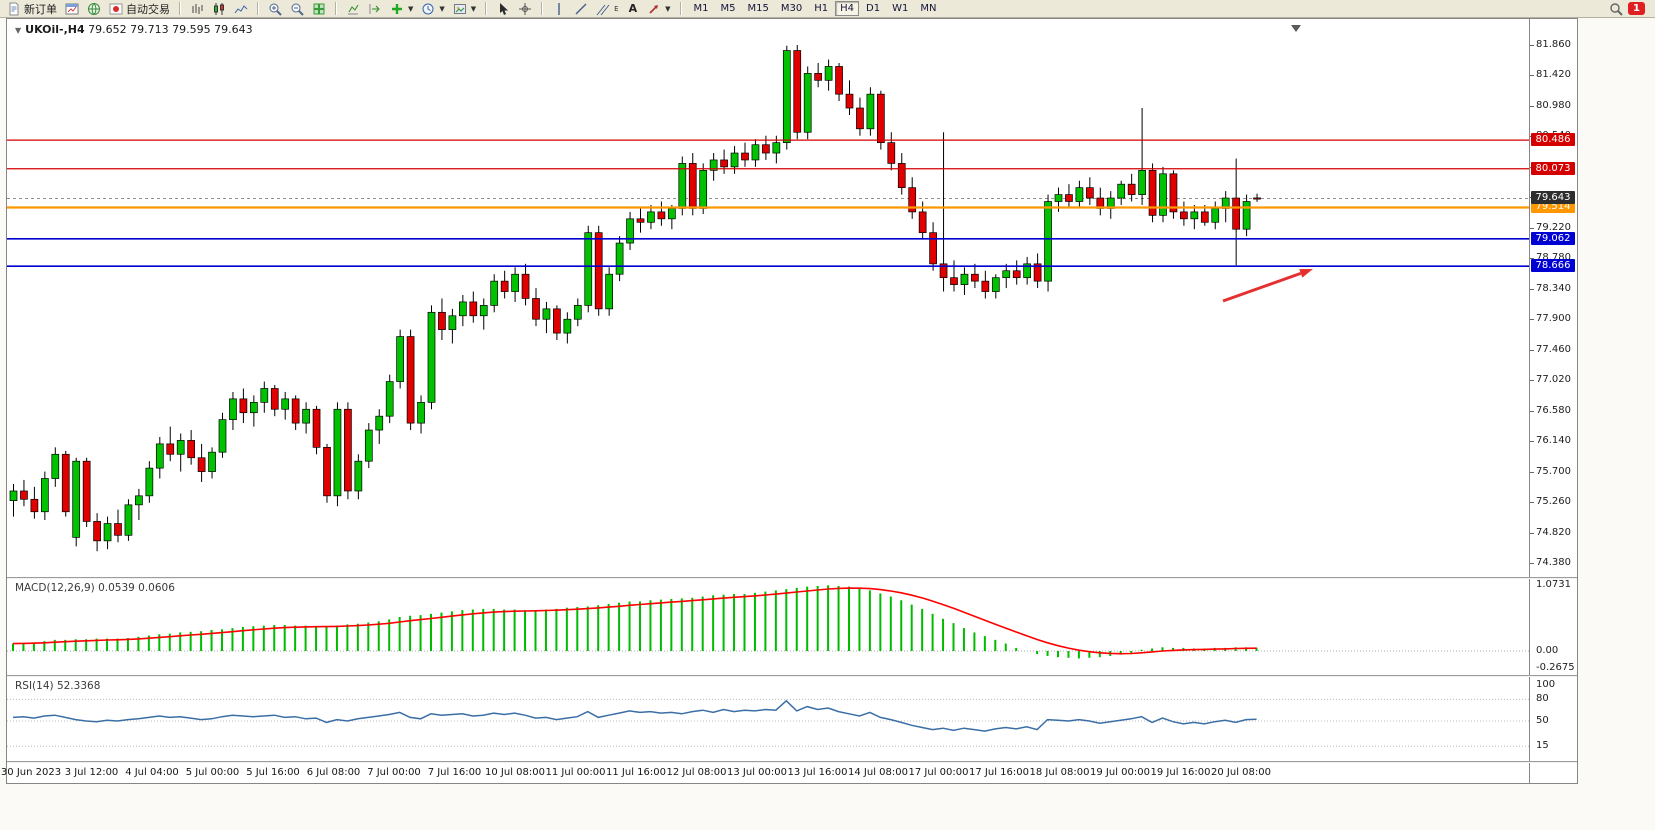 Image resolution: width=1655 pixels, height=830 pixels. I want to click on price-tick-label: 78.780, so click(1553, 258).